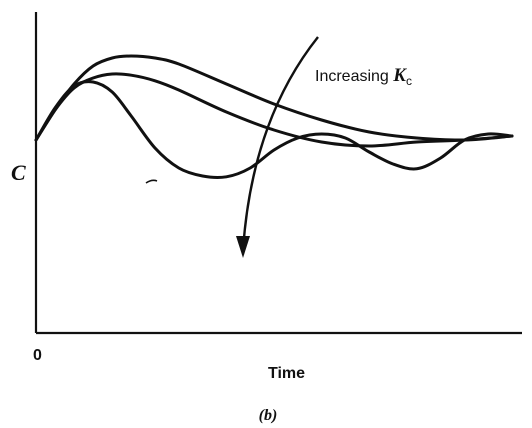 This screenshot has width=532, height=428. I want to click on y-axis-label: C, so click(18, 172).